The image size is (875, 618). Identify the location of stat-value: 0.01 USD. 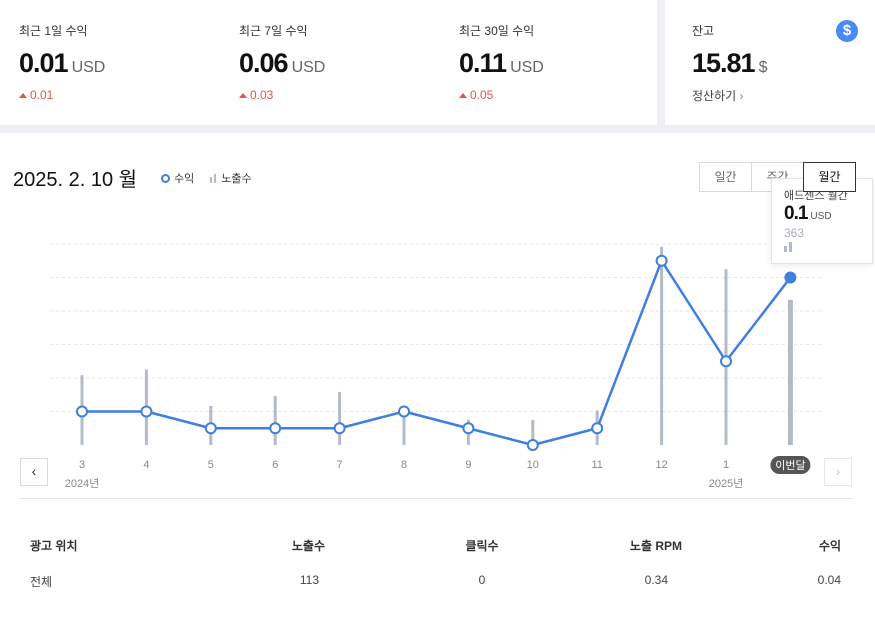
(62, 63).